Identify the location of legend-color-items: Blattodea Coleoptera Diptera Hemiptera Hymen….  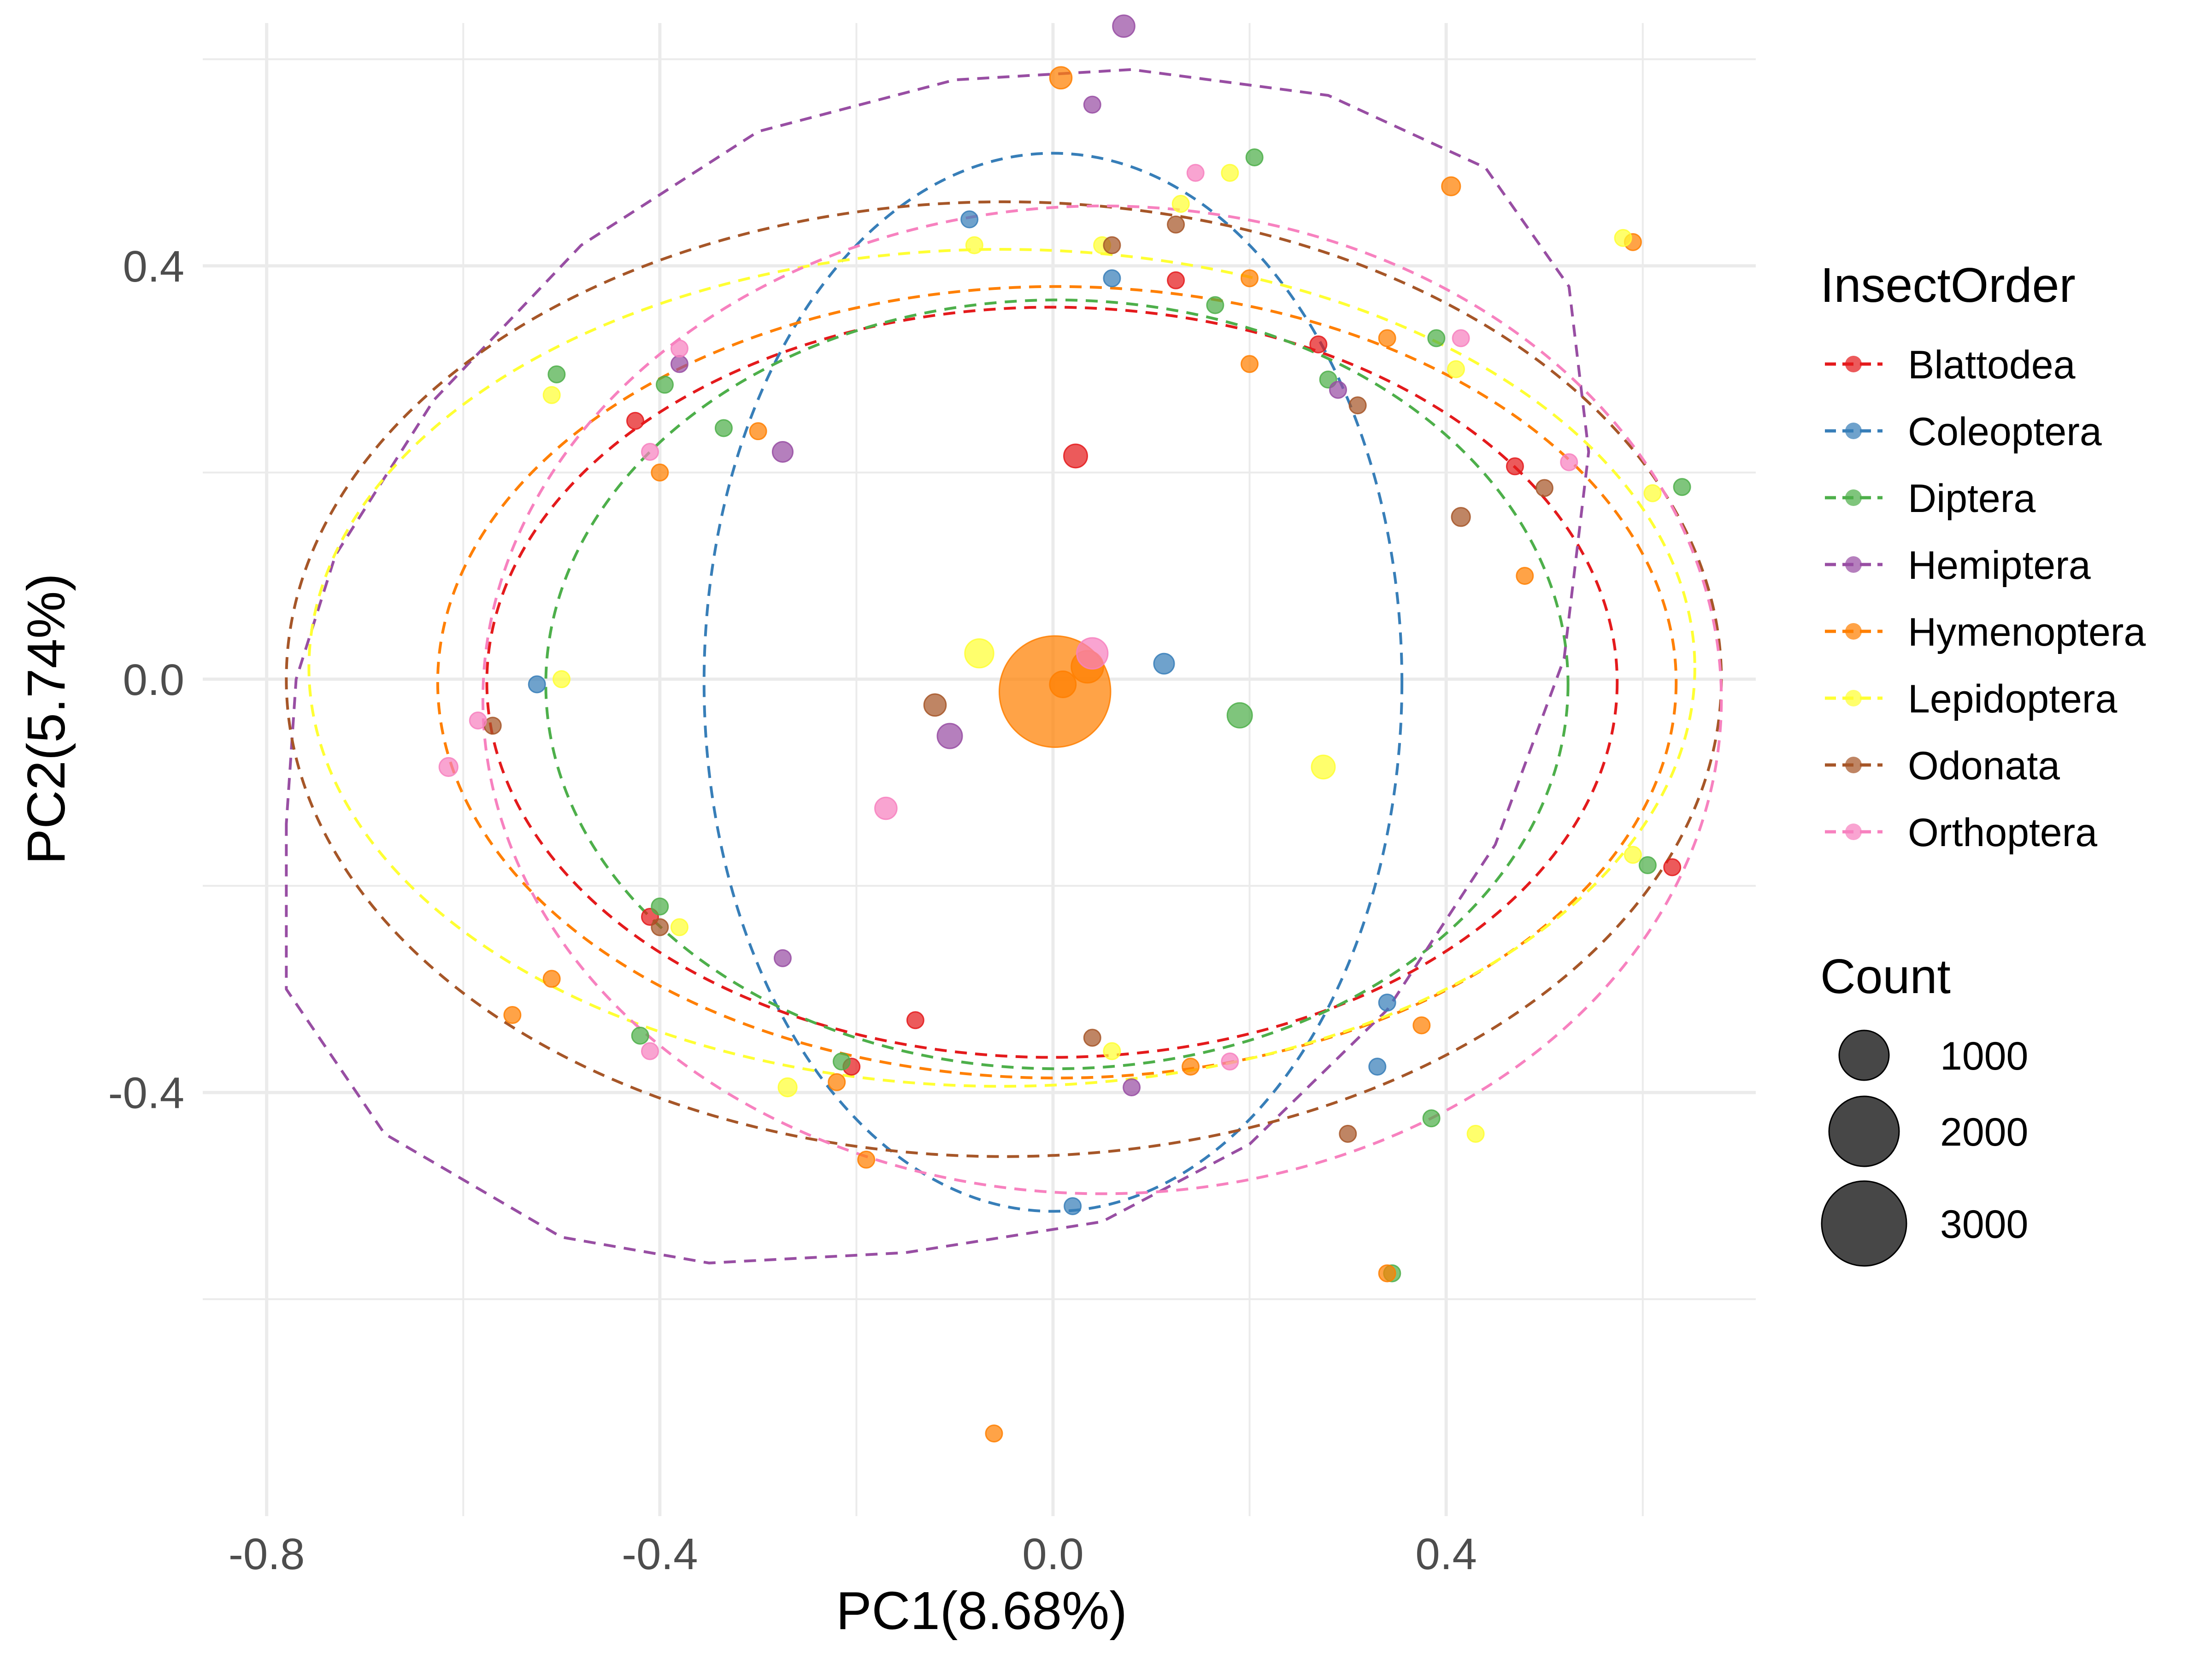
(1985, 599).